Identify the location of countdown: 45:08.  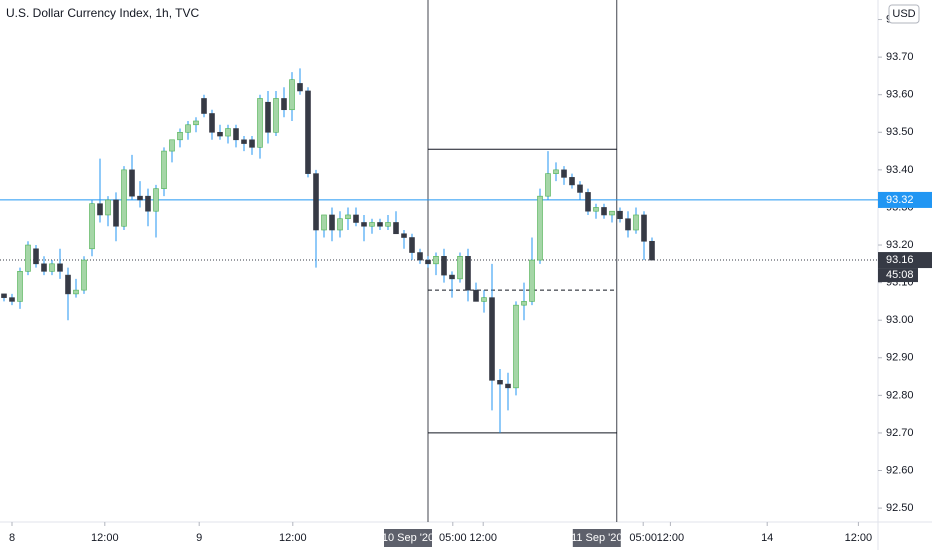
(900, 275).